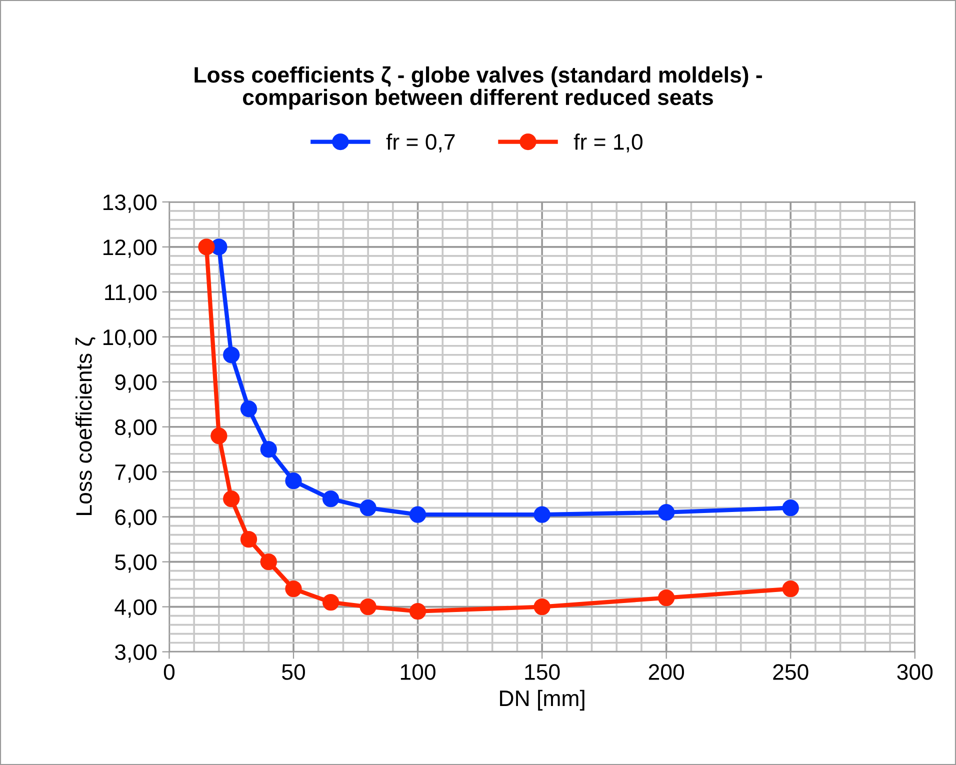 This screenshot has height=765, width=956. I want to click on legend-label: fr = 0,7, so click(420, 142).